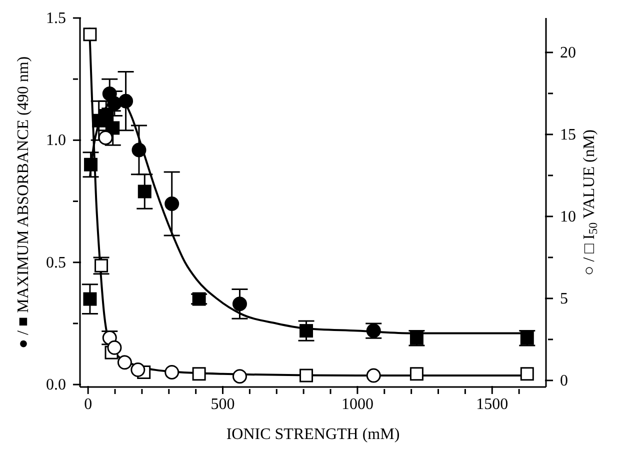 Image resolution: width=626 pixels, height=460 pixels. Describe the element at coordinates (56, 385) in the screenshot. I see `y-tick-label: 0.0` at that location.